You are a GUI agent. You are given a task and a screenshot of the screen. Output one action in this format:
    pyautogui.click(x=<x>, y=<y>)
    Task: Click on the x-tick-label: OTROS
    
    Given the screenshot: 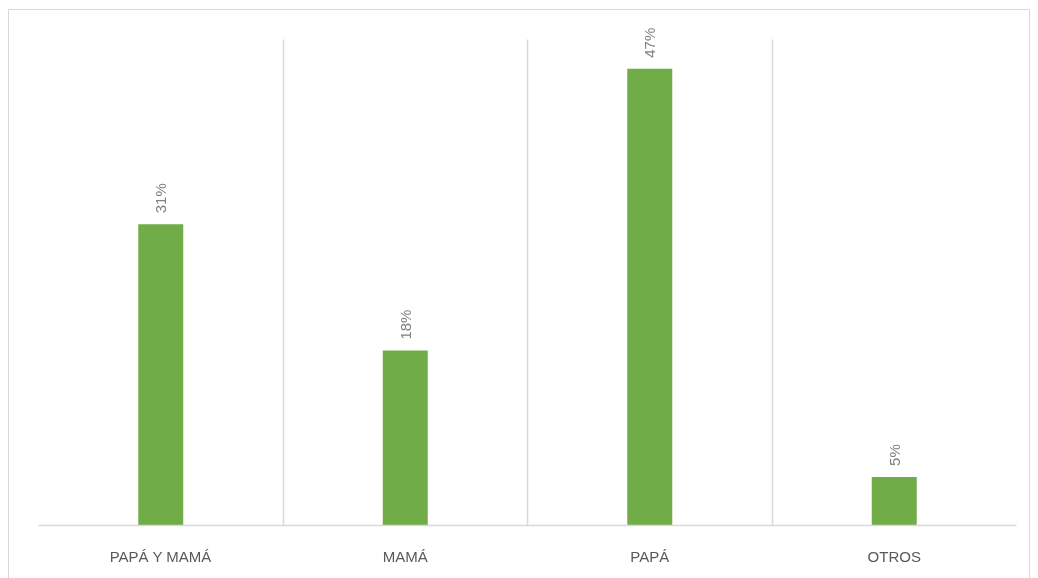 What is the action you would take?
    pyautogui.click(x=894, y=556)
    